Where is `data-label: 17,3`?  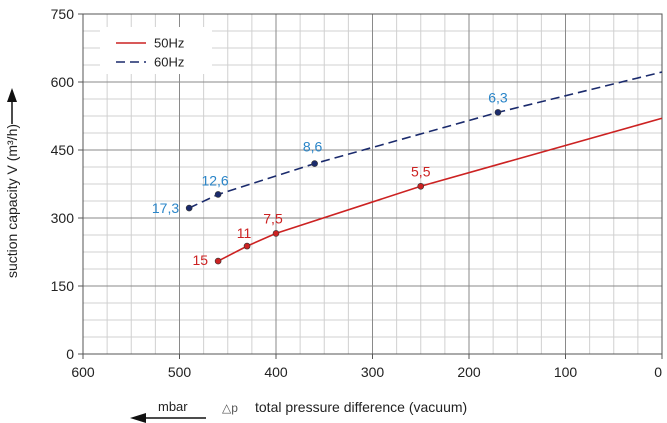 data-label: 17,3 is located at coordinates (165, 208).